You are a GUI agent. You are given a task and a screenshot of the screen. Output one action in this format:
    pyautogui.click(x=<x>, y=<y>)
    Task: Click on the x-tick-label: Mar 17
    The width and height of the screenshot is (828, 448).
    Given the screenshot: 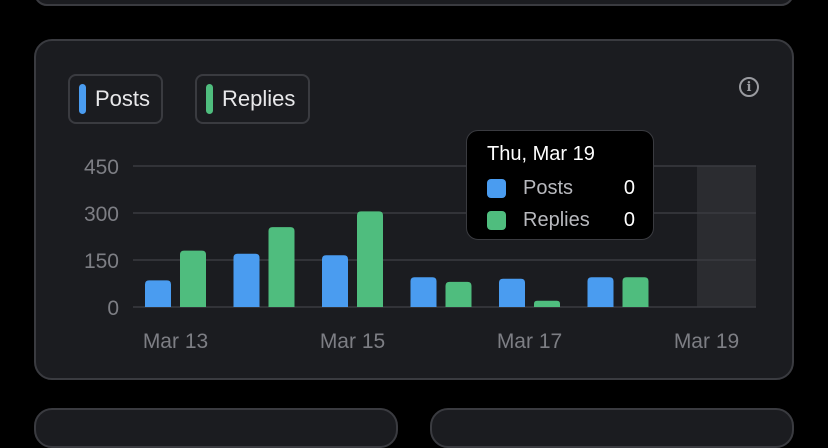 What is the action you would take?
    pyautogui.click(x=529, y=341)
    